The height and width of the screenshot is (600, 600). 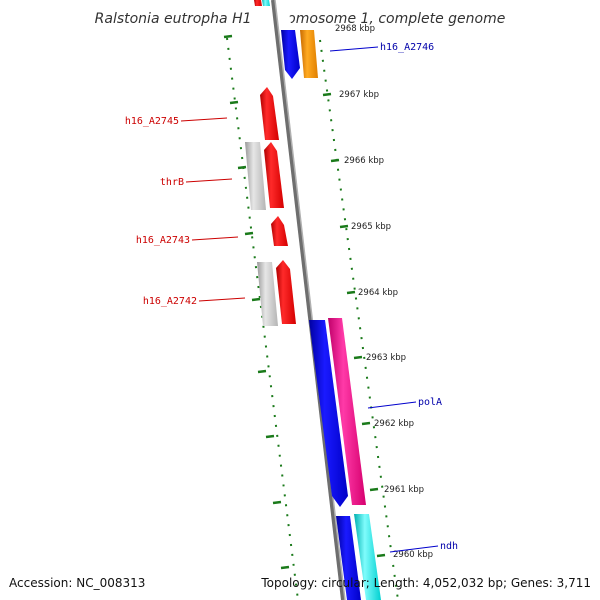 I want to click on chromosome-backbone, so click(x=308, y=300).